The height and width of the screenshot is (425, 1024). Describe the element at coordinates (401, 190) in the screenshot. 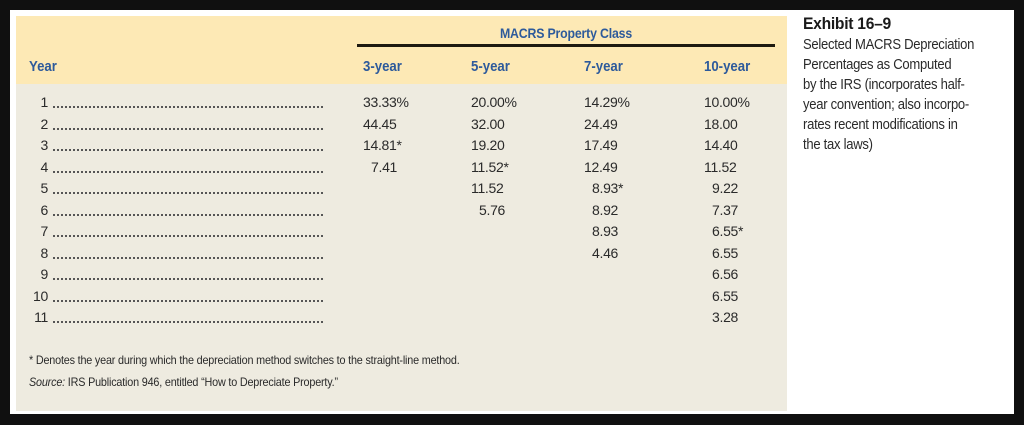

I see `table-row: 5 11.52 8.93* 9.22` at that location.